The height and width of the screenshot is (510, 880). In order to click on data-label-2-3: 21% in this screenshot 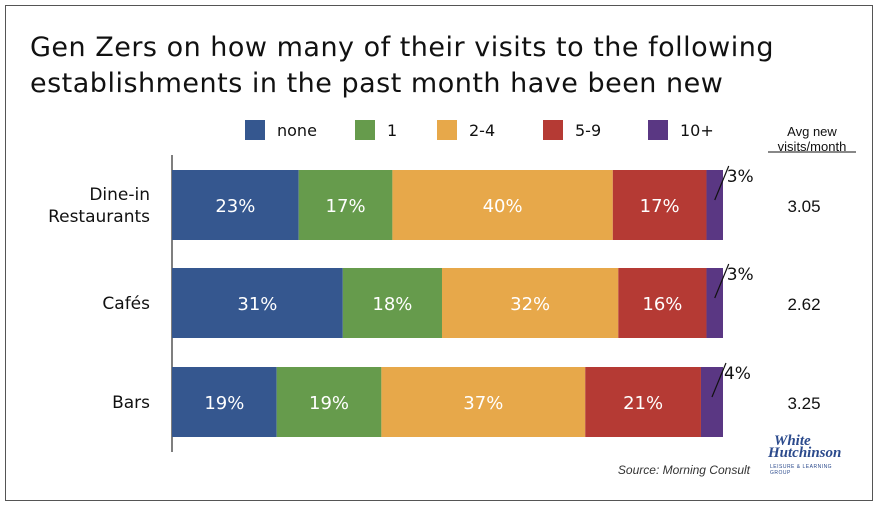, I will do `click(643, 403)`.